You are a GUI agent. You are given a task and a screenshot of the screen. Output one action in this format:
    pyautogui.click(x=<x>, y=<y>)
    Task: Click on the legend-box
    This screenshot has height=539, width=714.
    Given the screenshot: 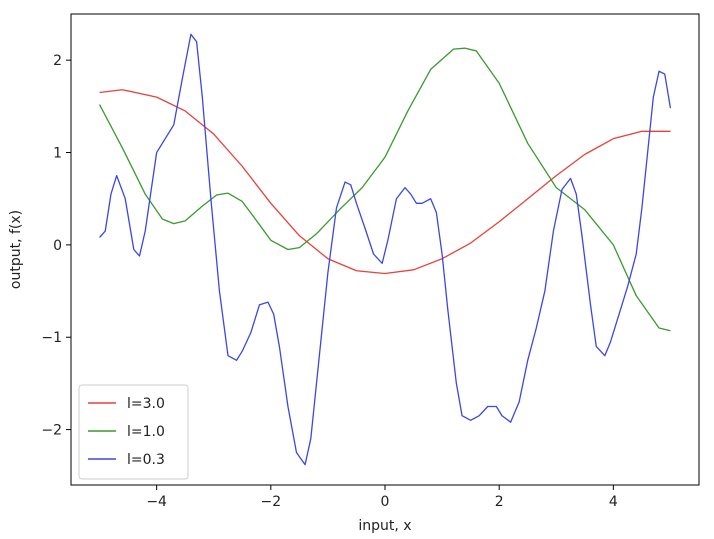 What is the action you would take?
    pyautogui.click(x=133, y=432)
    